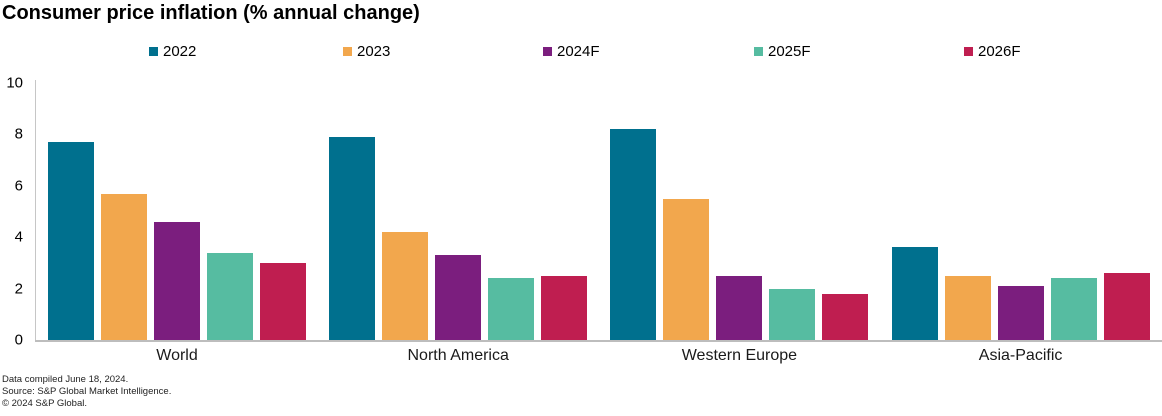  What do you see at coordinates (177, 355) in the screenshot?
I see `x-category-label-world: World` at bounding box center [177, 355].